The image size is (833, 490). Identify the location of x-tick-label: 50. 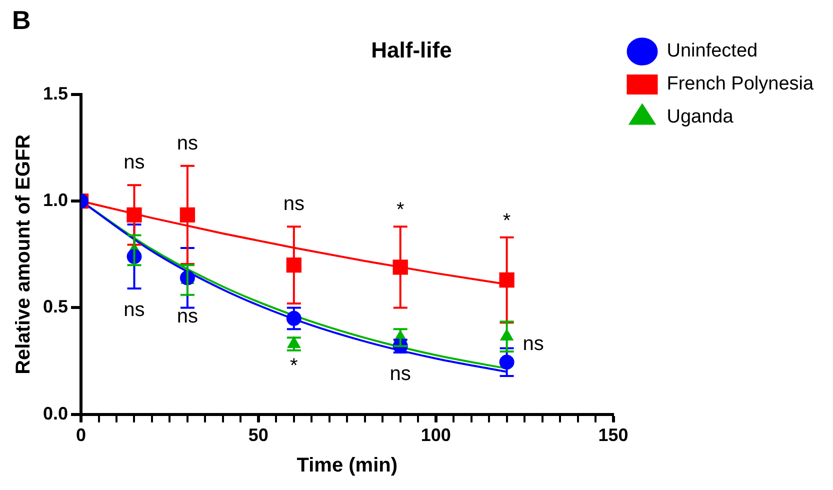
(258, 435).